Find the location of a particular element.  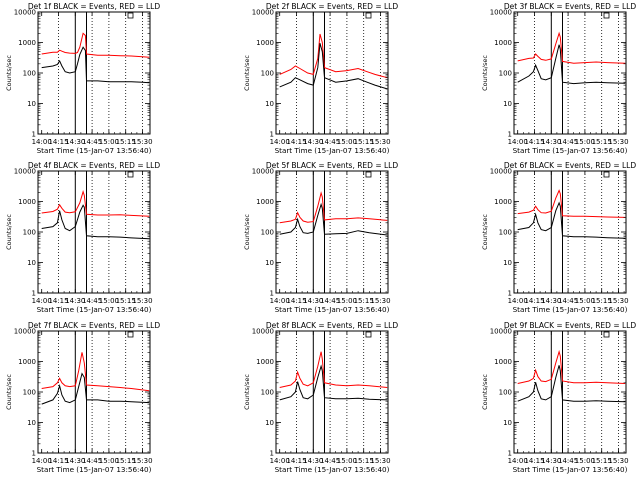

panel-title: Det 6f BLACK = Events, RED = LLD is located at coordinates (570, 165).